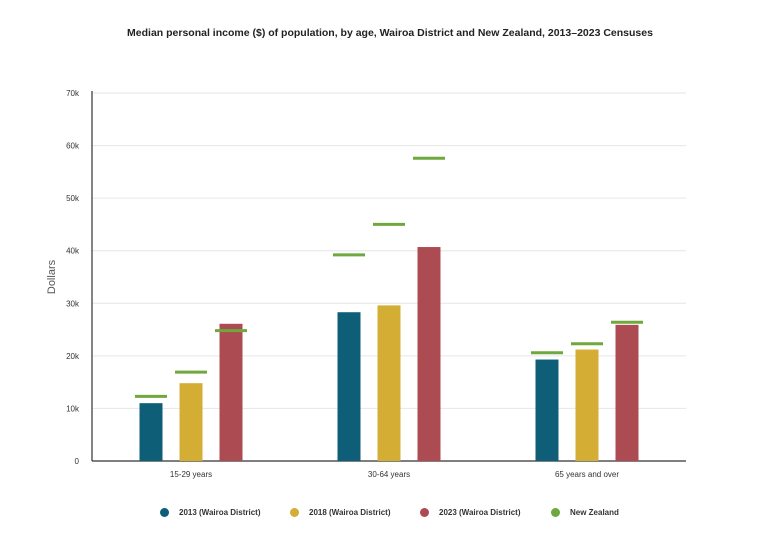 This screenshot has width=780, height=554. What do you see at coordinates (73, 93) in the screenshot?
I see `y-tick-label: 70k` at bounding box center [73, 93].